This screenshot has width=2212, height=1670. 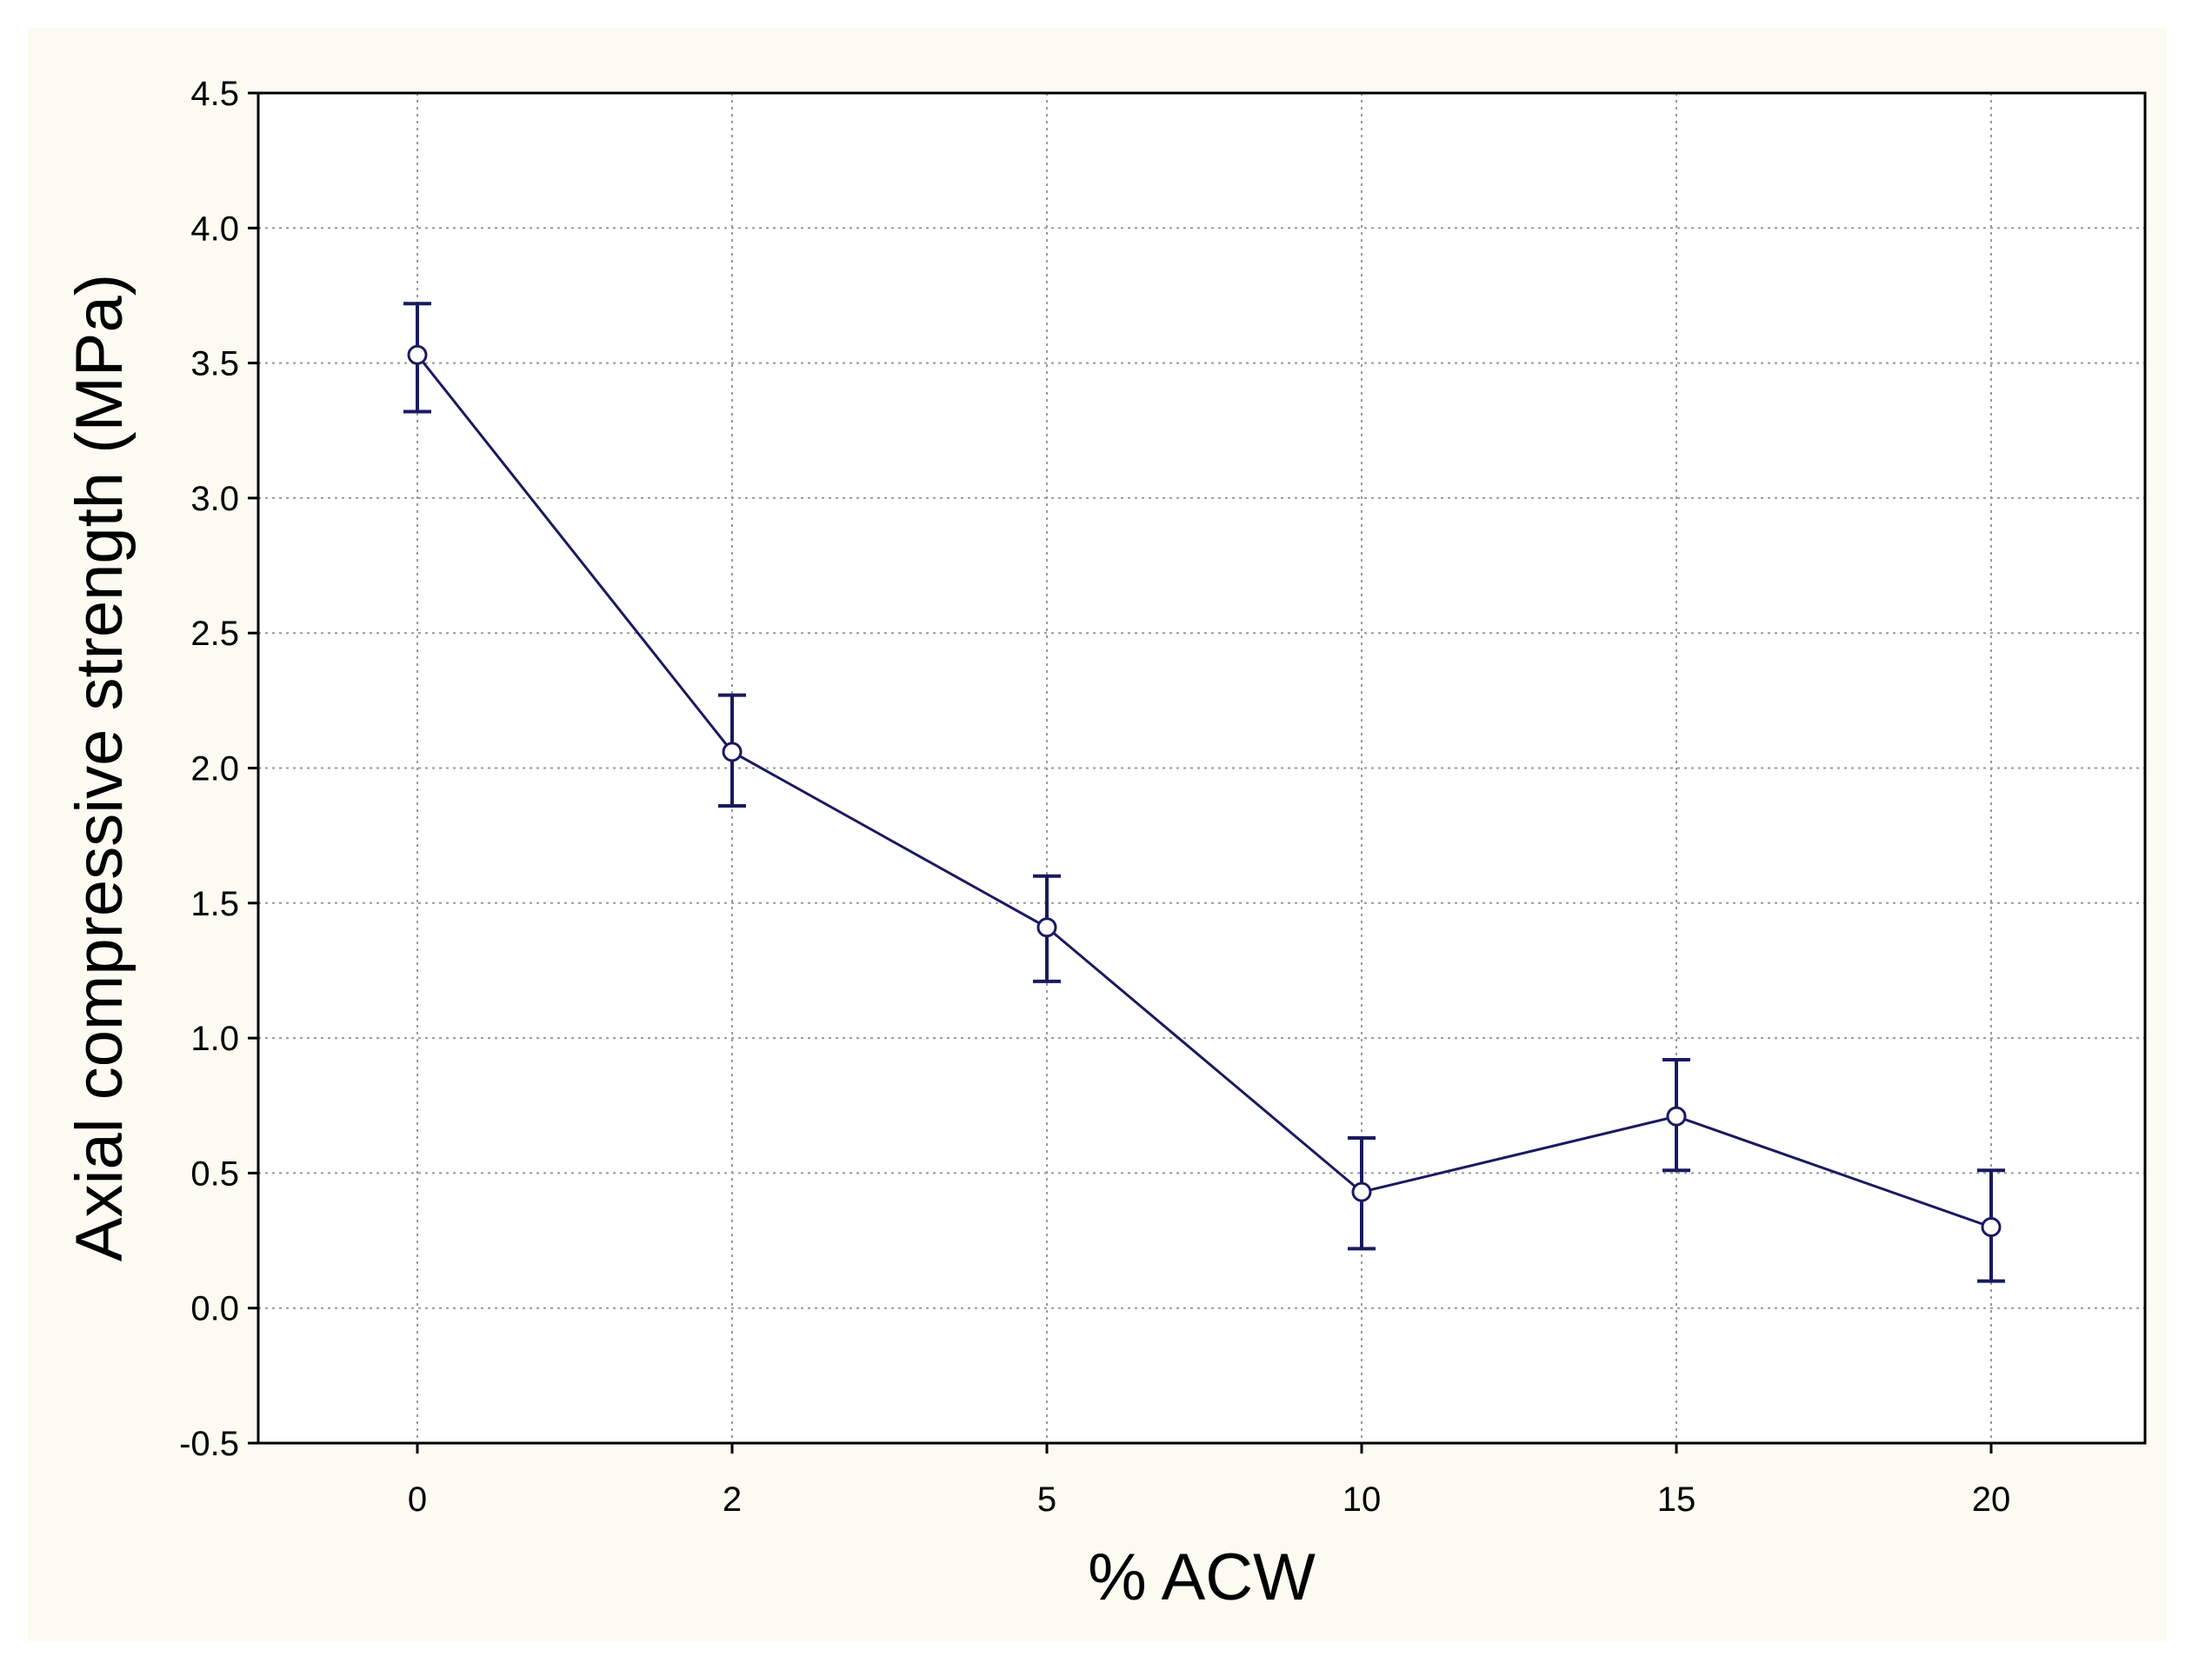 I want to click on y-tick-label: 3.0, so click(x=214, y=499).